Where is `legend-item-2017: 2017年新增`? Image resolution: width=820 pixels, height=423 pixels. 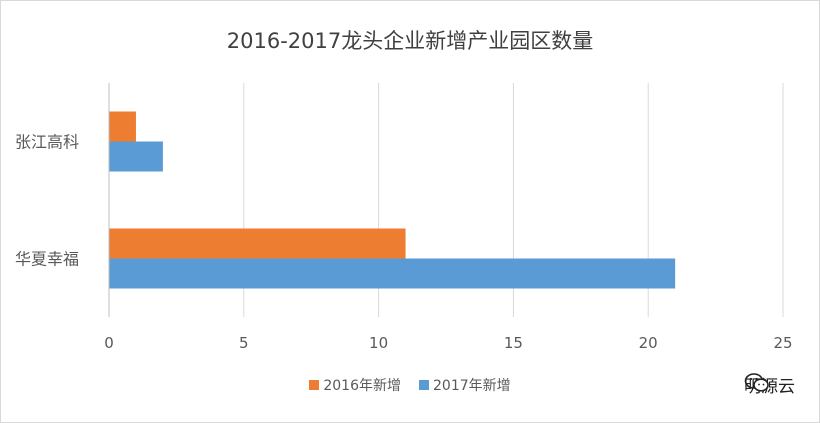 legend-item-2017: 2017年新增 is located at coordinates (465, 385).